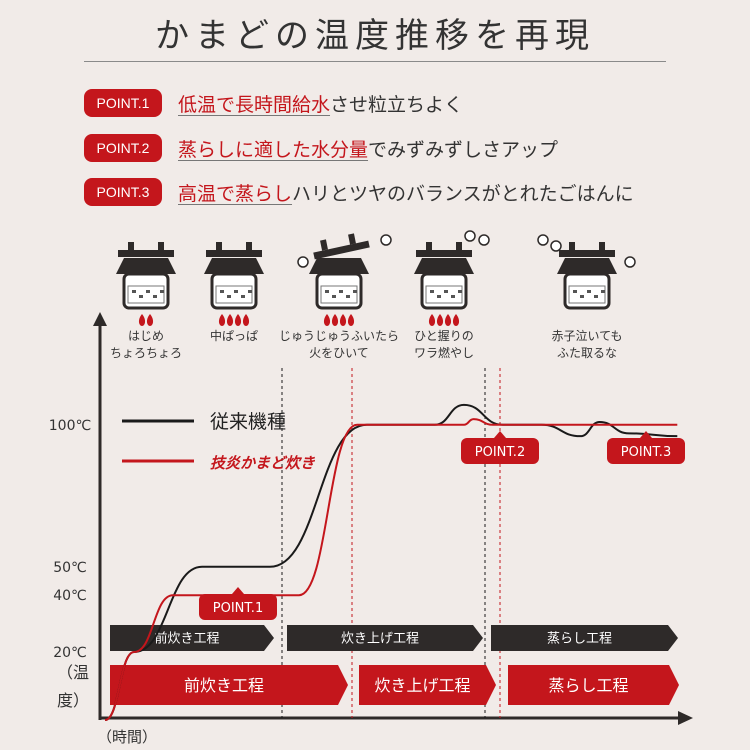 This screenshot has height=750, width=750. Describe the element at coordinates (224, 685) in the screenshot. I see `stage-lower-1-label: 前炊き工程` at that location.